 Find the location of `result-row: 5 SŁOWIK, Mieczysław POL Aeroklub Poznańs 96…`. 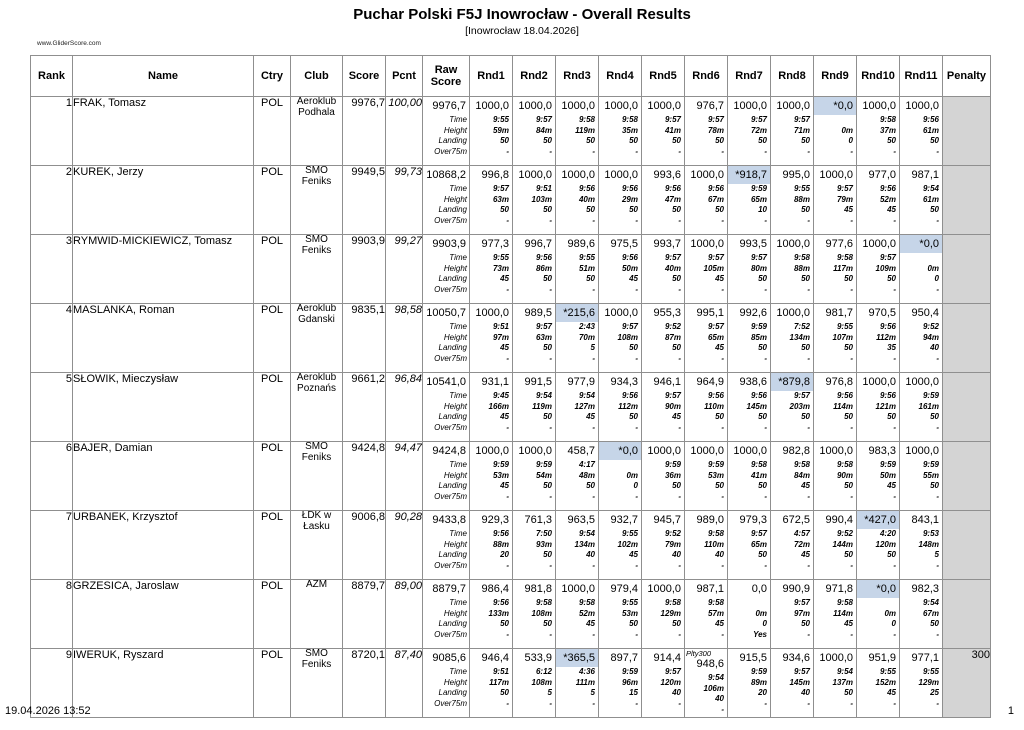

result-row: 5 SŁOWIK, Mieczysław POL Aeroklub Poznańs 96… is located at coordinates (510, 407).